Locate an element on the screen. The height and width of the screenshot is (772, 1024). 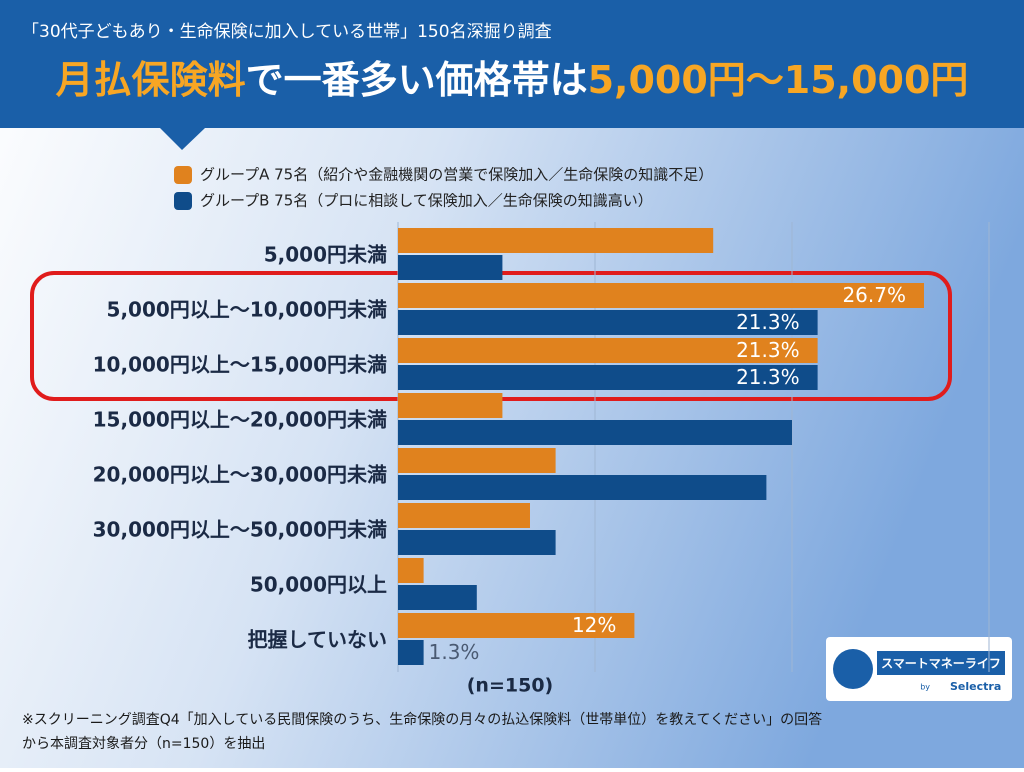
chart-title: 月払保険料で一番多い価格帯は5,000円〜15,000円 is located at coordinates (512, 80).